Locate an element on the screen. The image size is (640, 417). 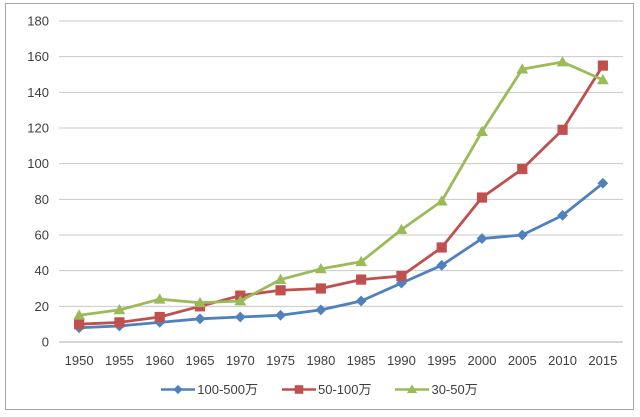
y-tick-label: 20 is located at coordinates (42, 306).